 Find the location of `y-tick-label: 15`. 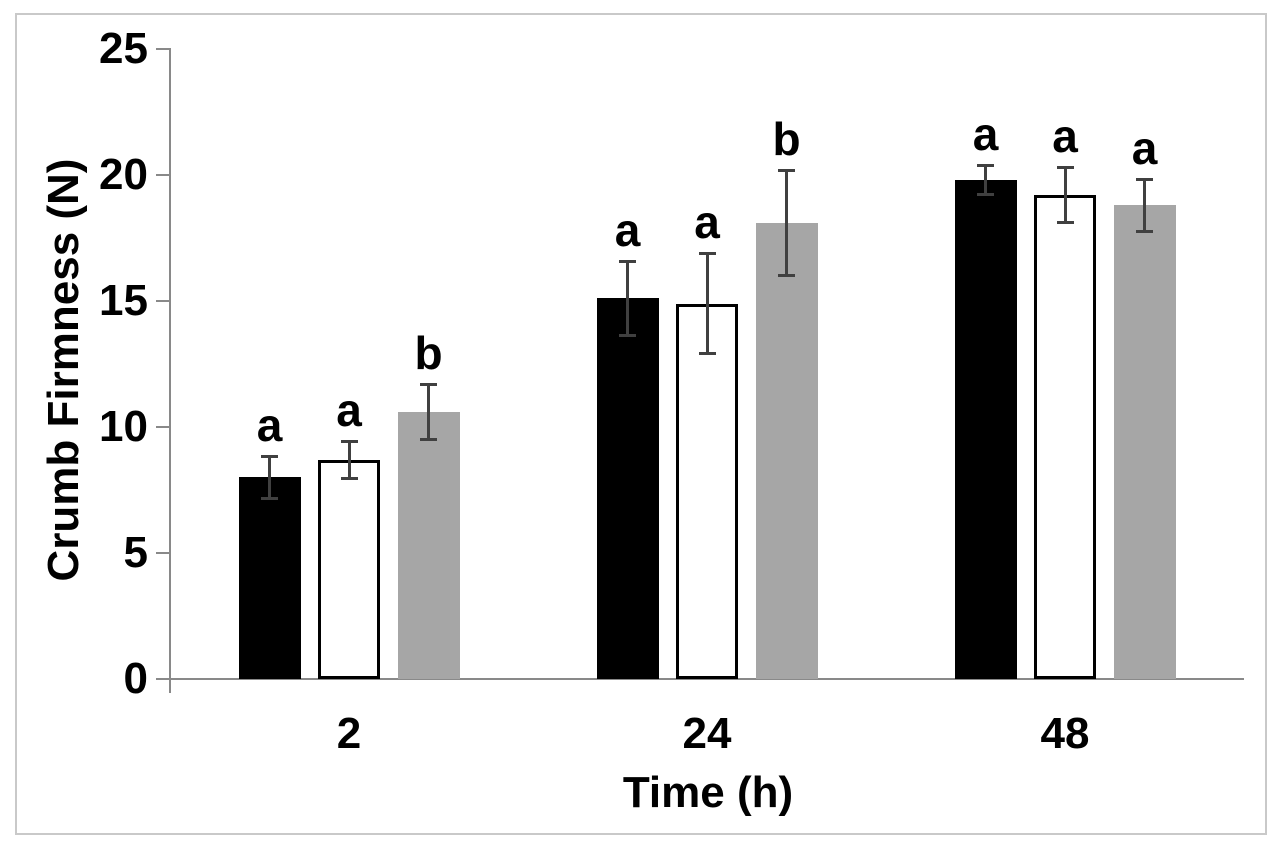

y-tick-label: 15 is located at coordinates (123, 300).